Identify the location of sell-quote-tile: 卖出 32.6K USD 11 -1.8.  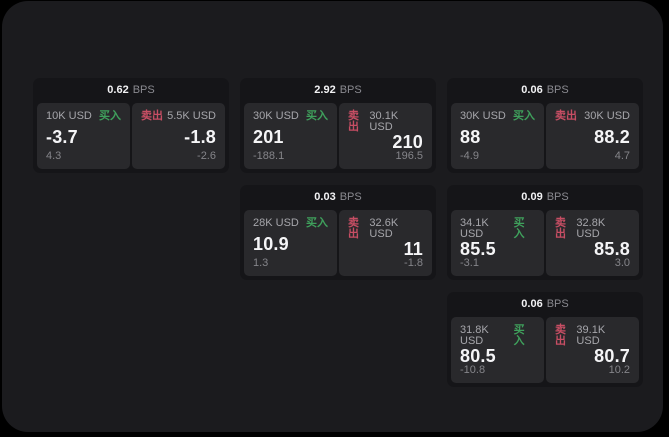
(385, 243).